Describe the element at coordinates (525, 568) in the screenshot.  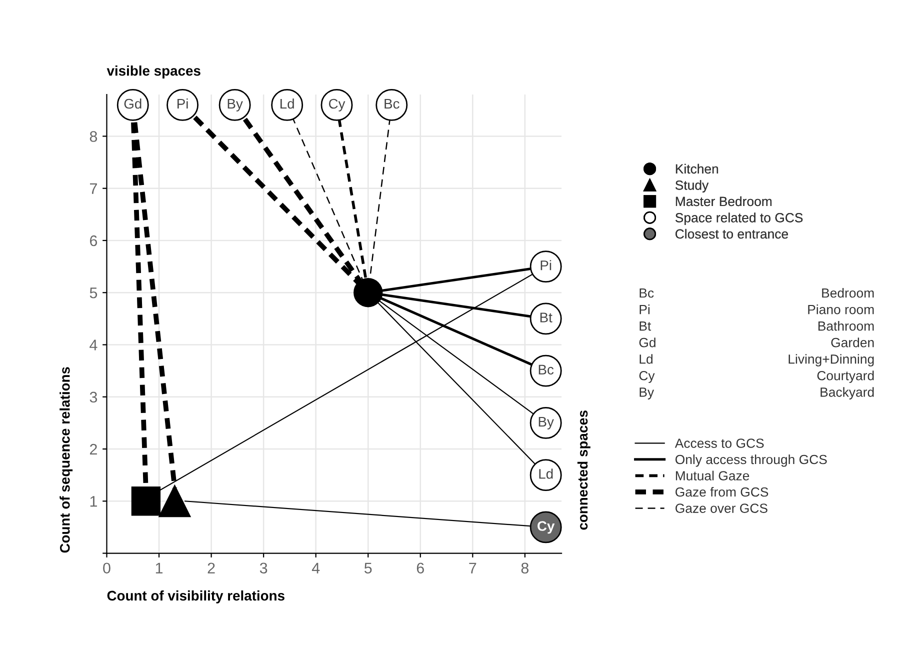
I see `x-tick-label: 8` at that location.